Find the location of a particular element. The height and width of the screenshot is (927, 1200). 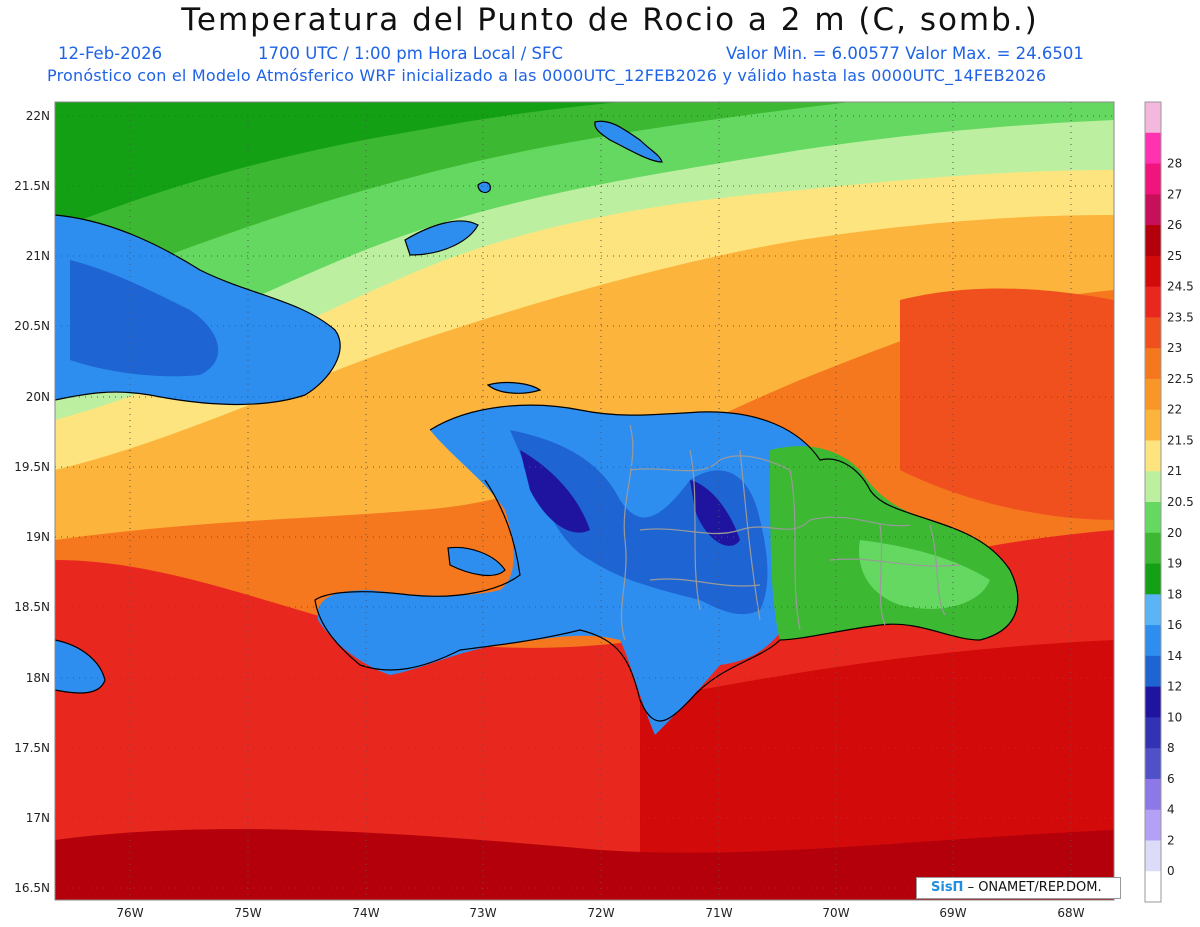

colorbar-label: 21 is located at coordinates (1174, 471).